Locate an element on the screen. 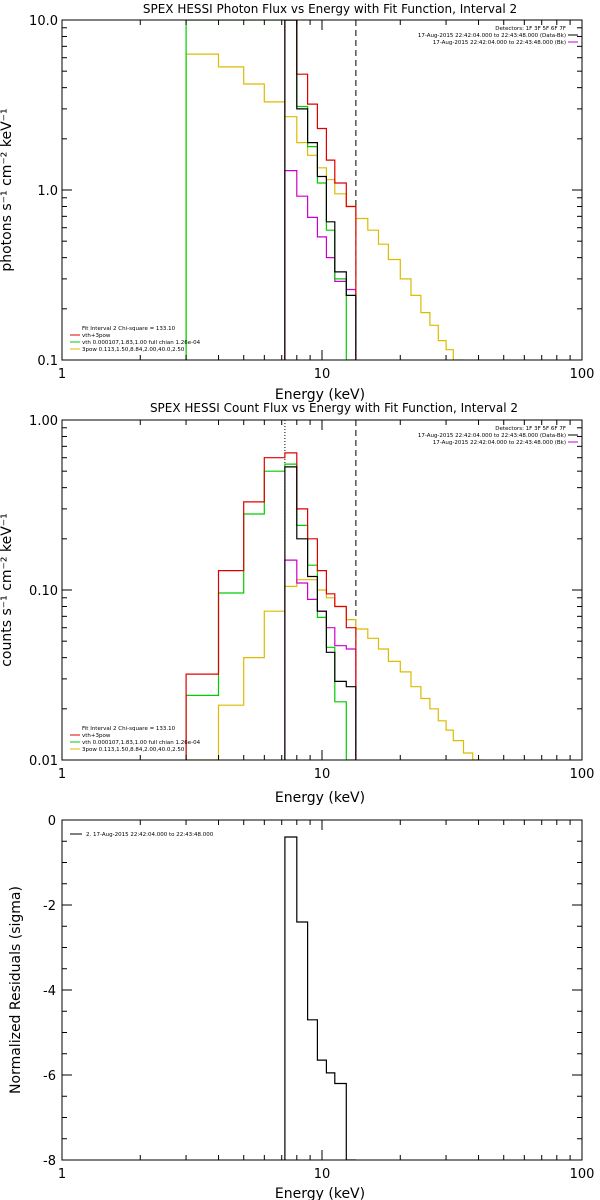 The image size is (600, 1200). y-tick-label: 0 is located at coordinates (52, 821).